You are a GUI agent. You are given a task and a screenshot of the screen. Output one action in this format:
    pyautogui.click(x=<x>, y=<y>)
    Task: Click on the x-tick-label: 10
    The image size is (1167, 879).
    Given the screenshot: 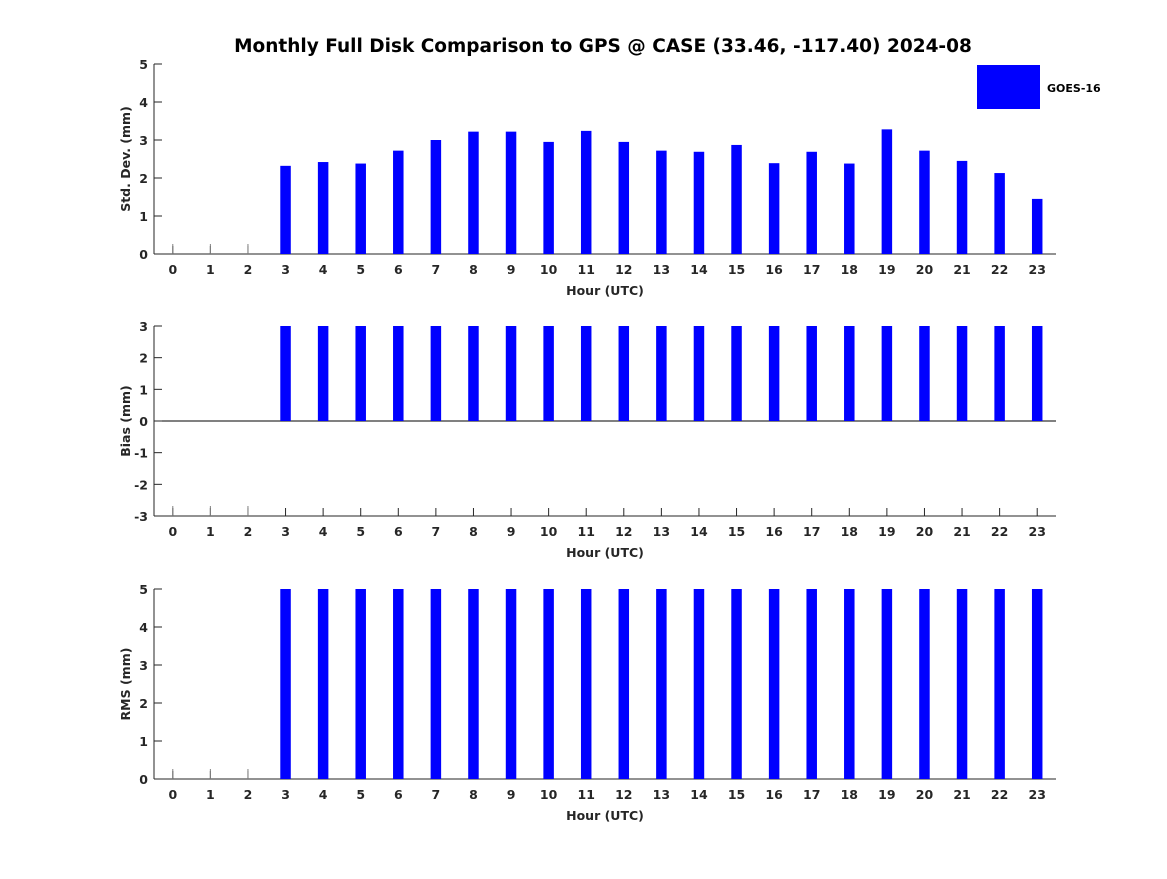 What is the action you would take?
    pyautogui.click(x=549, y=794)
    